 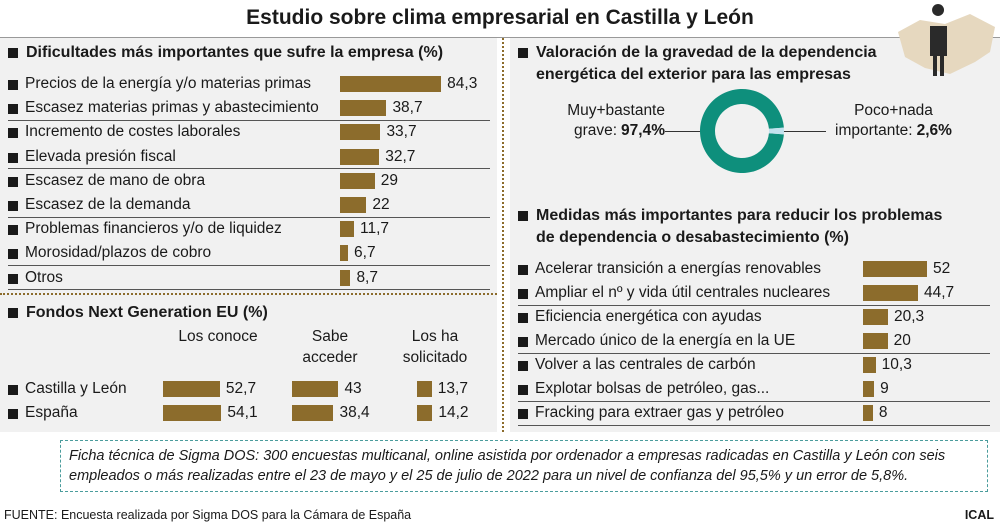 I want to click on category-label: Castilla y León, so click(x=76, y=388).